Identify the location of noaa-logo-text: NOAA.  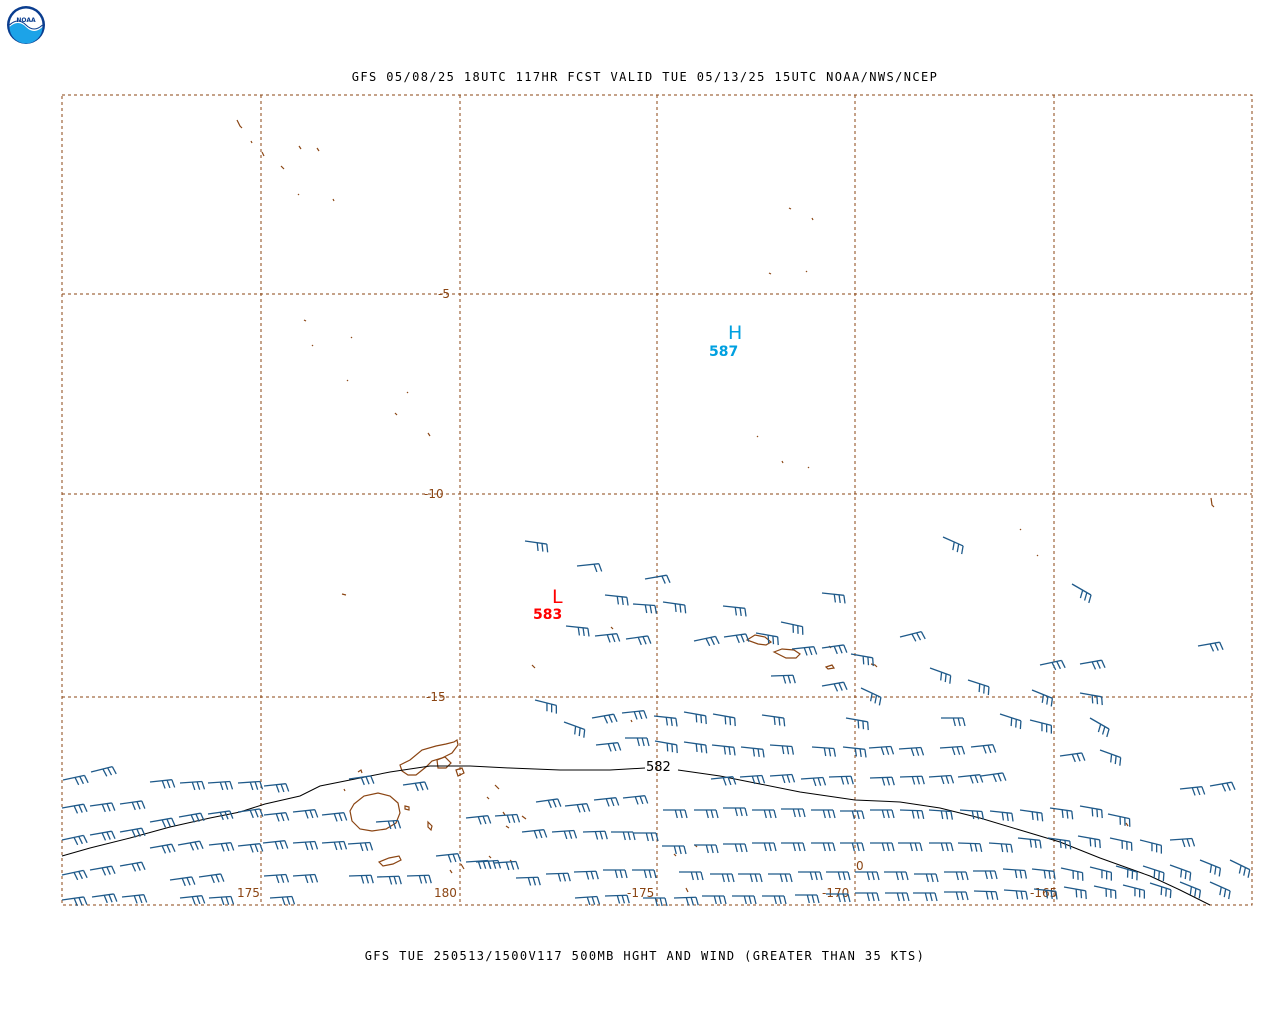
(26, 20).